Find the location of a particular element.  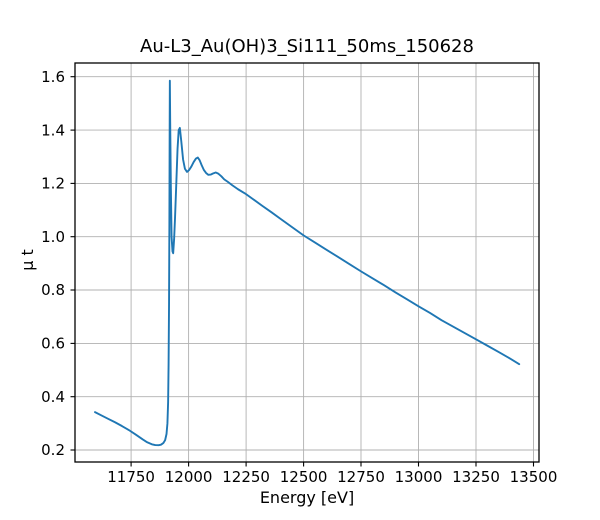

y-tick-label: 1.6 is located at coordinates (53, 77).